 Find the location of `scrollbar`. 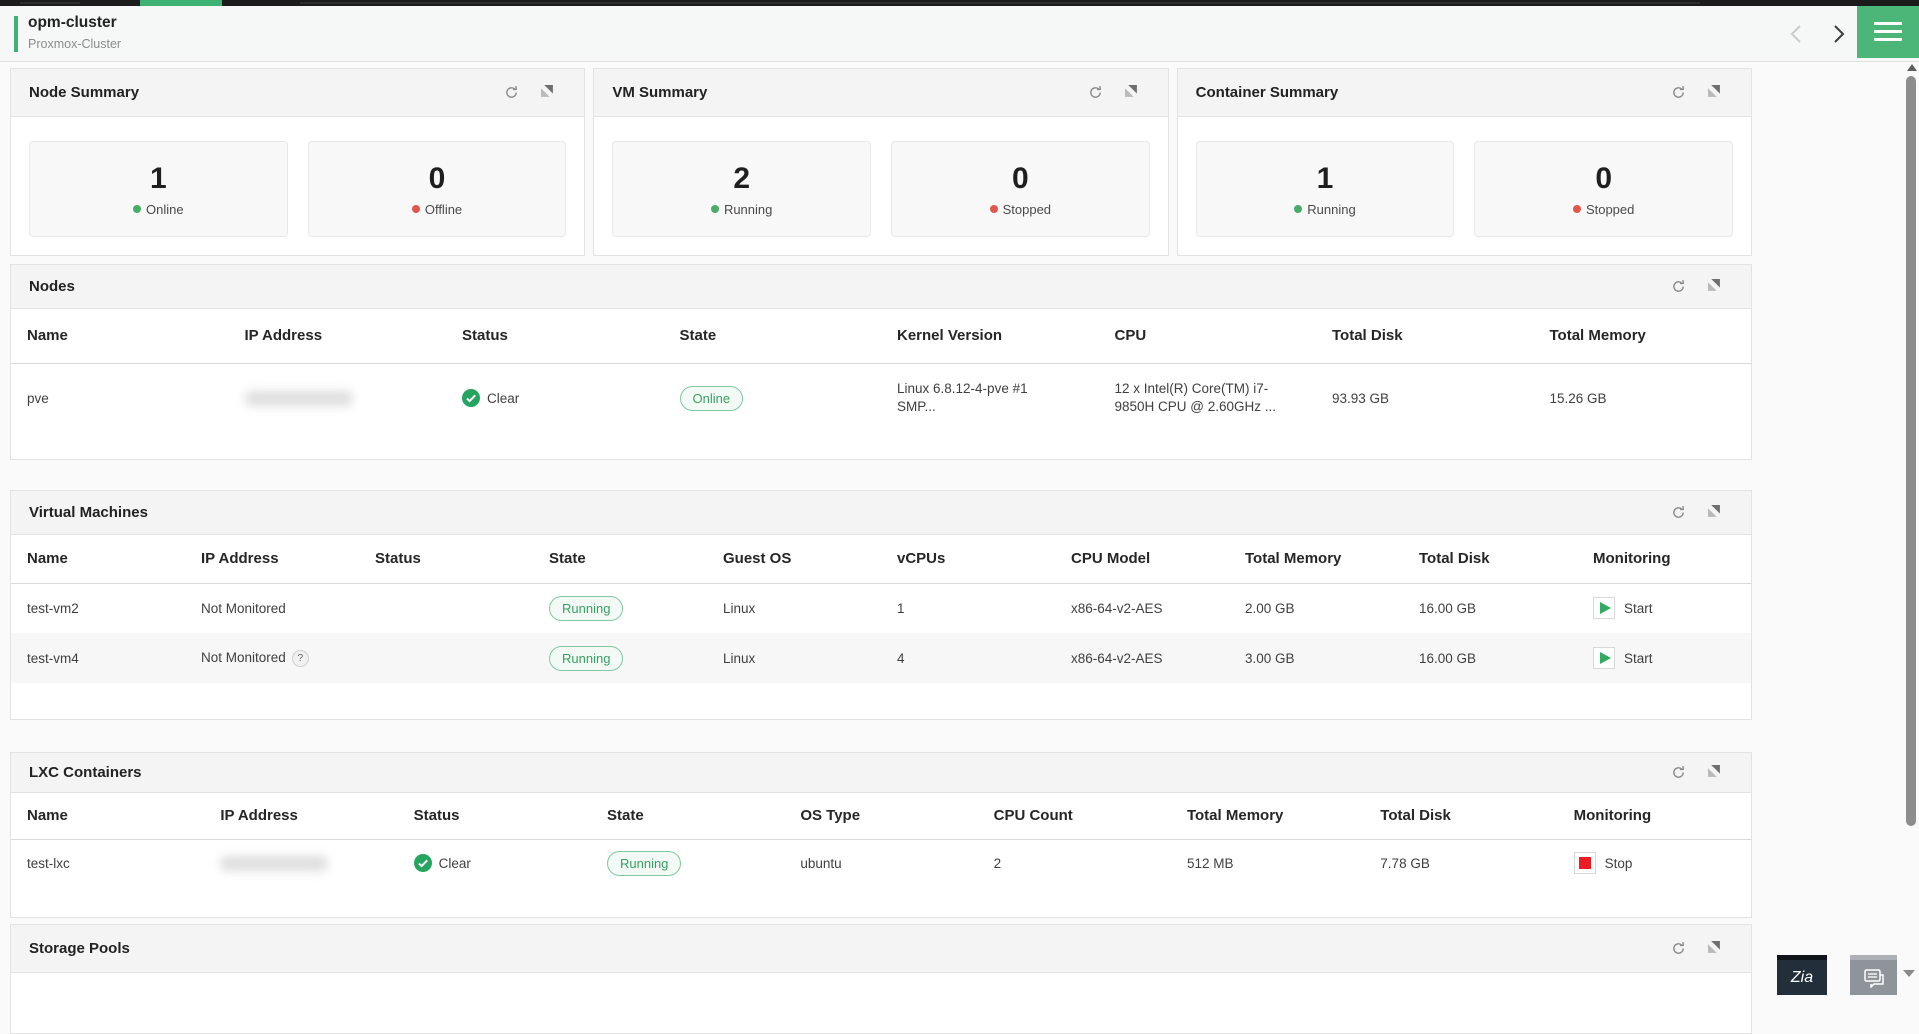

scrollbar is located at coordinates (1911, 527).